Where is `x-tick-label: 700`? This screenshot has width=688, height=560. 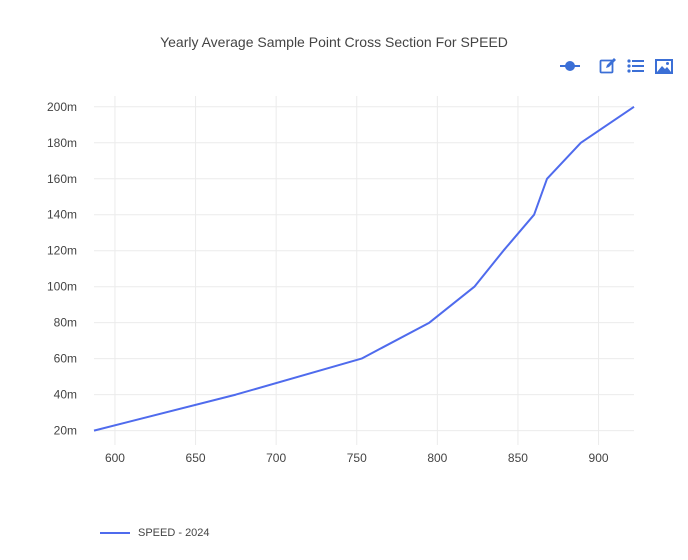 x-tick-label: 700 is located at coordinates (276, 458).